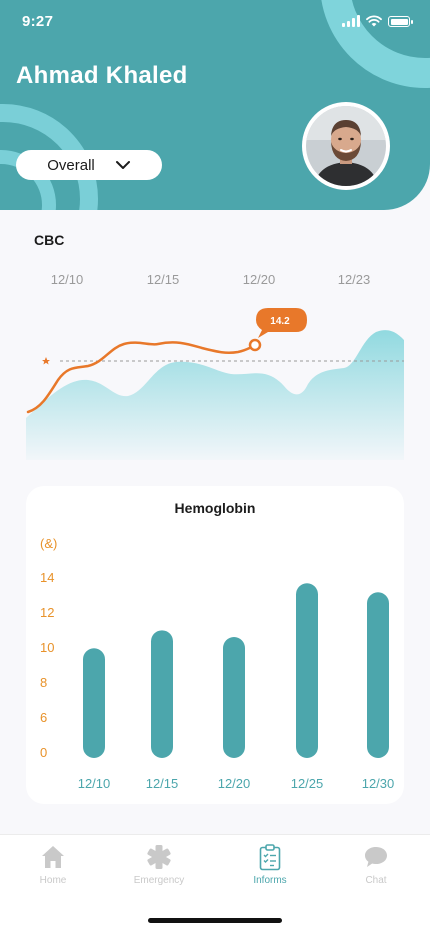  I want to click on tab-home: Home, so click(53, 864).